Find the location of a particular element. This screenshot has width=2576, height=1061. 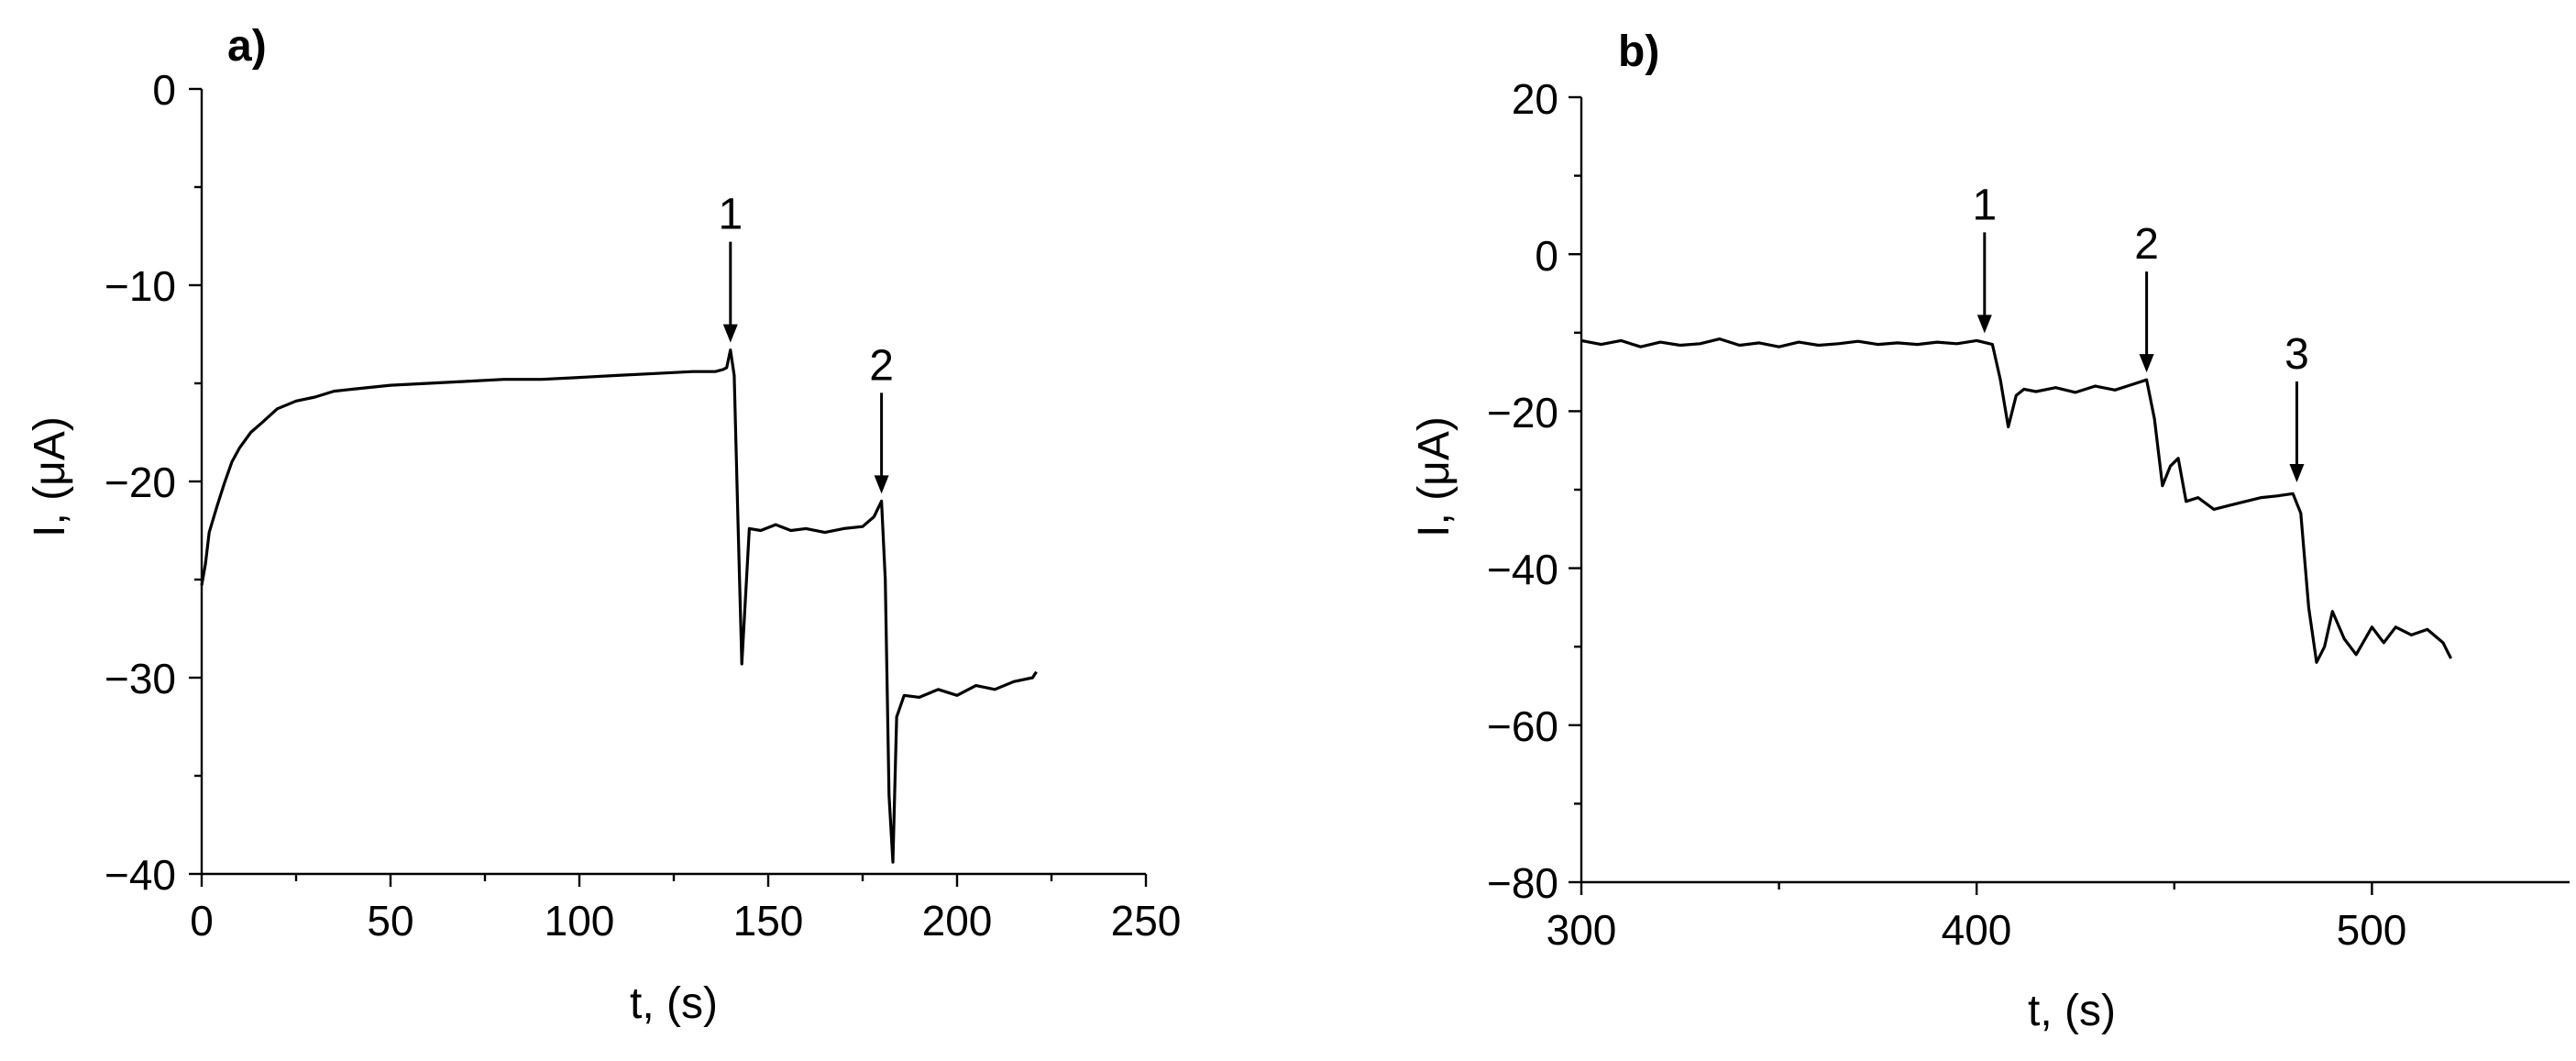

y-axis-label-a: I, (μA) is located at coordinates (50, 476).